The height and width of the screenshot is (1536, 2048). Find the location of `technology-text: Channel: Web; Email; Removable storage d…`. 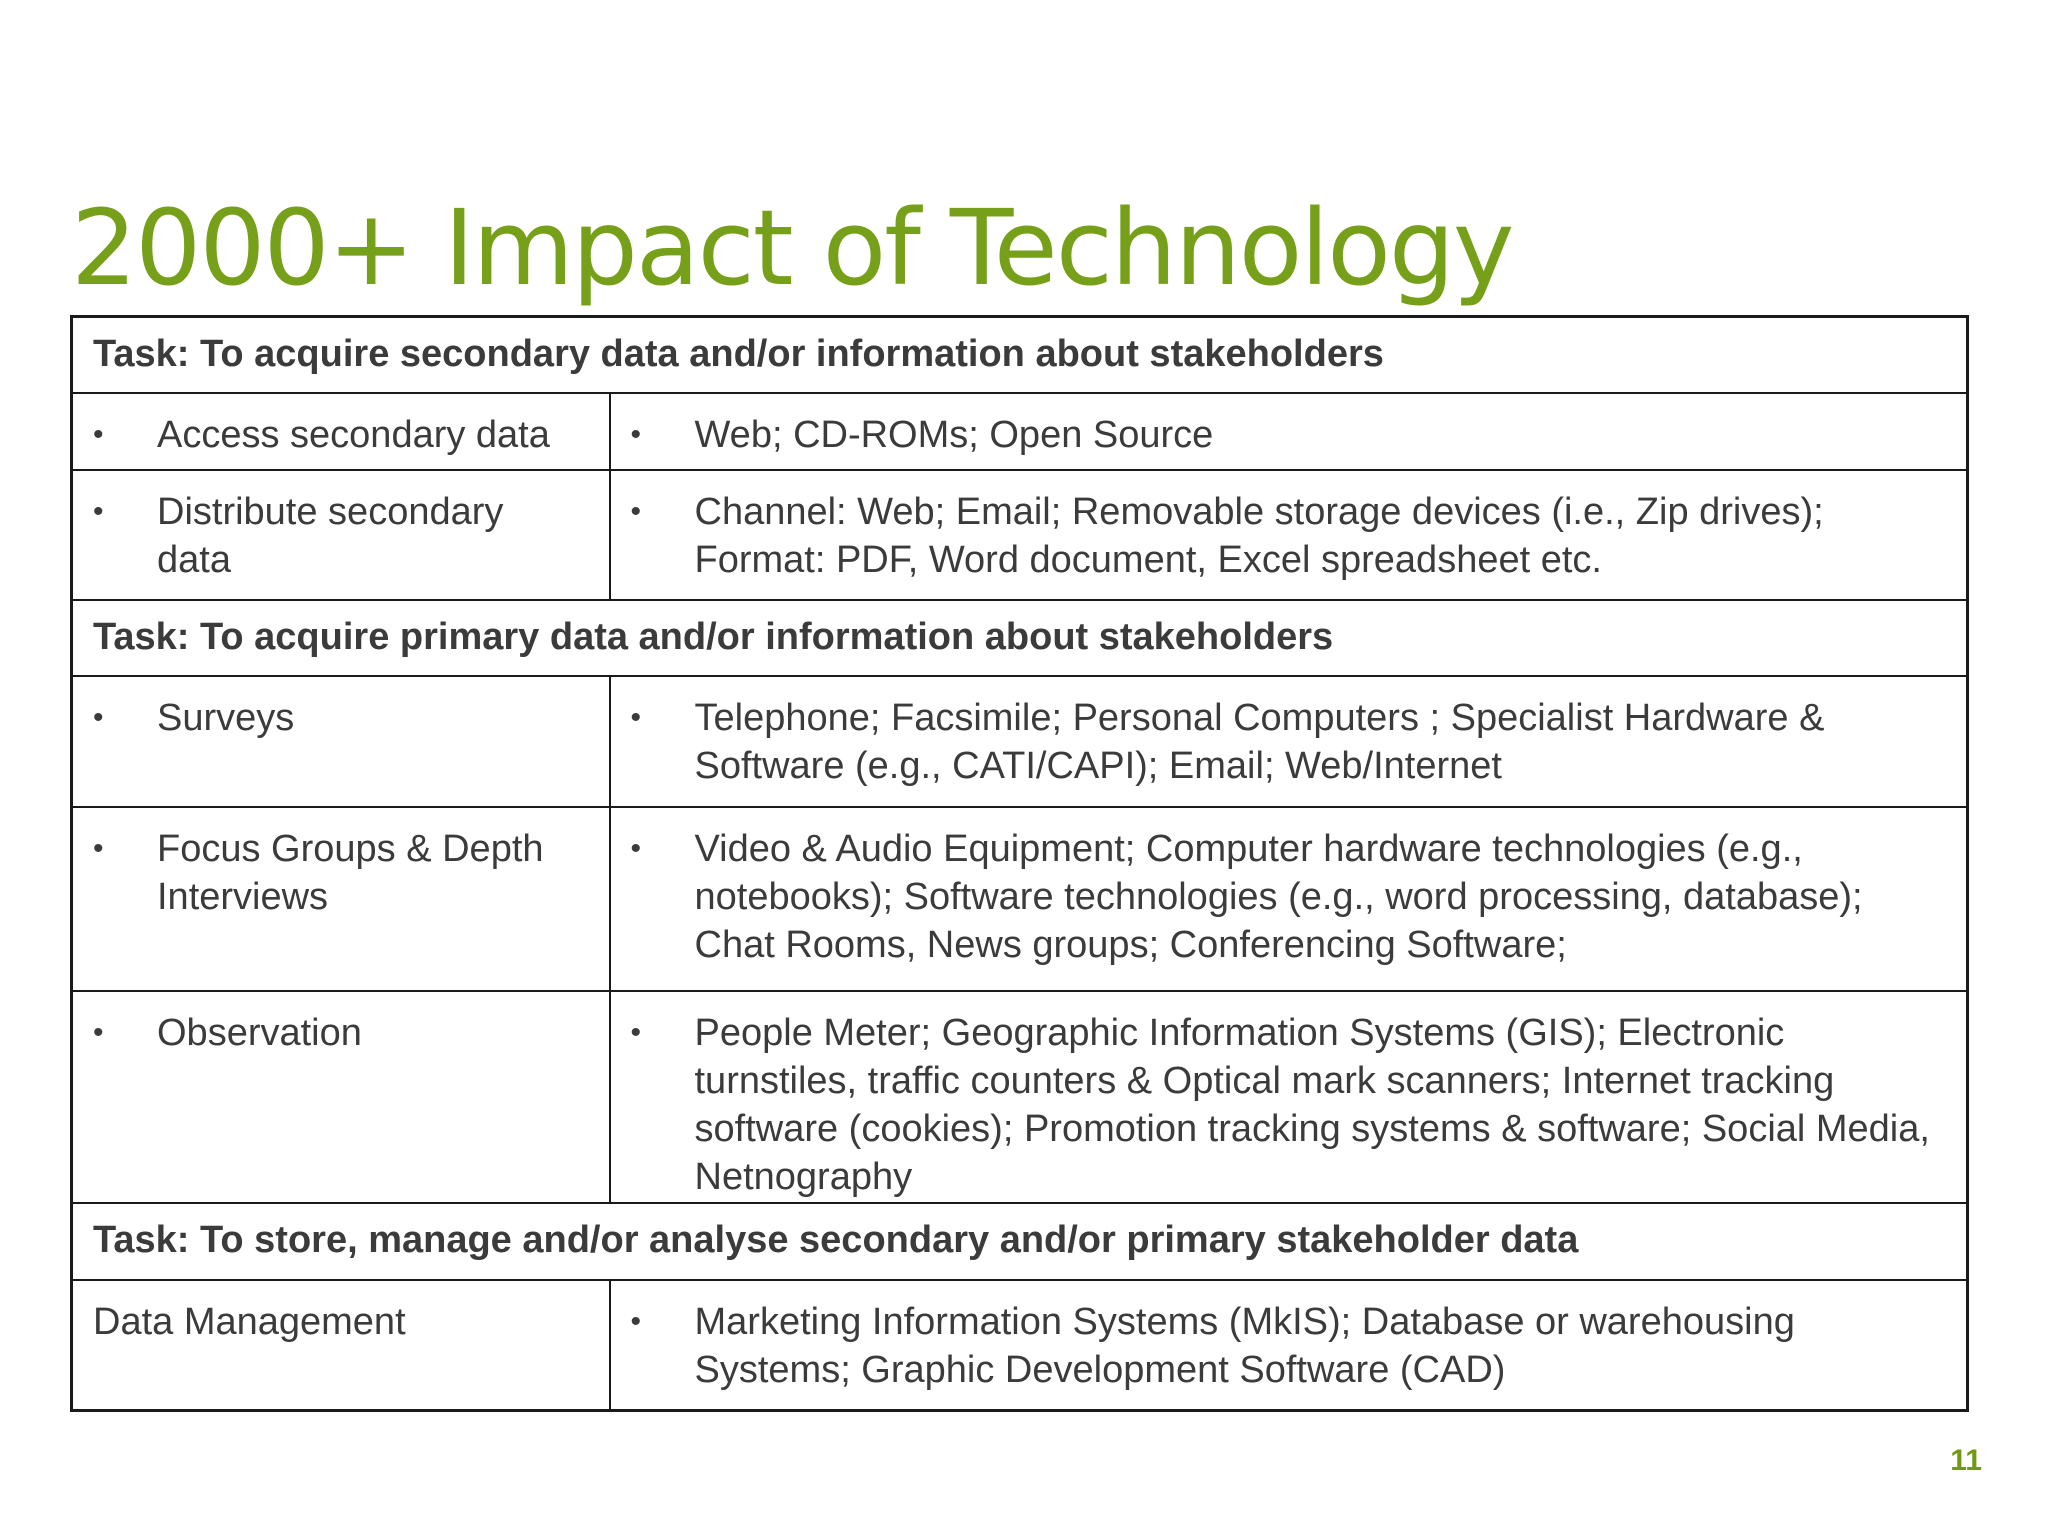

technology-text: Channel: Web; Email; Removable storage d… is located at coordinates (1259, 535).